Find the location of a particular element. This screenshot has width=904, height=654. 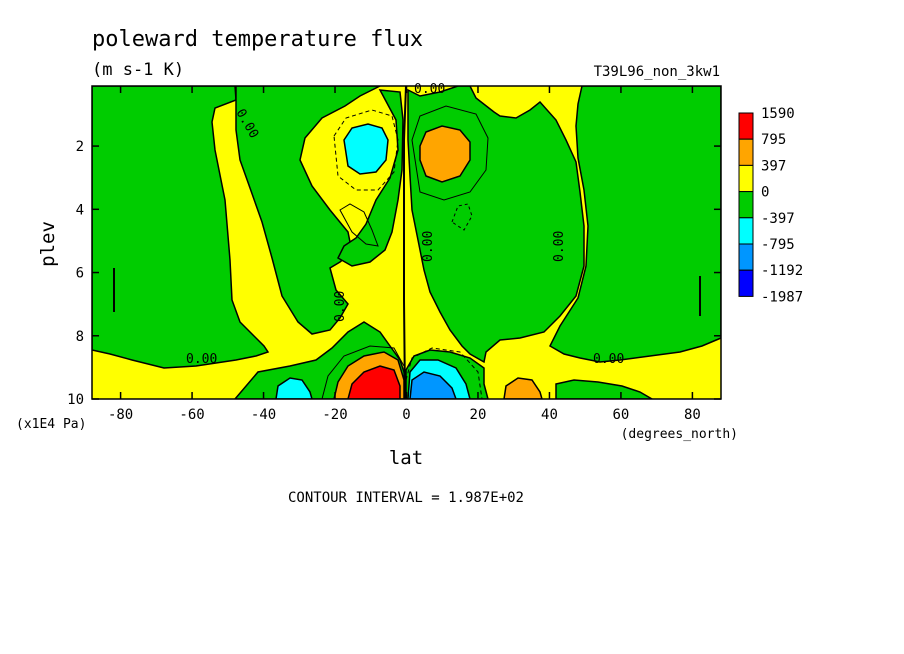

thin-contour-lower-south is located at coordinates (363, 372).